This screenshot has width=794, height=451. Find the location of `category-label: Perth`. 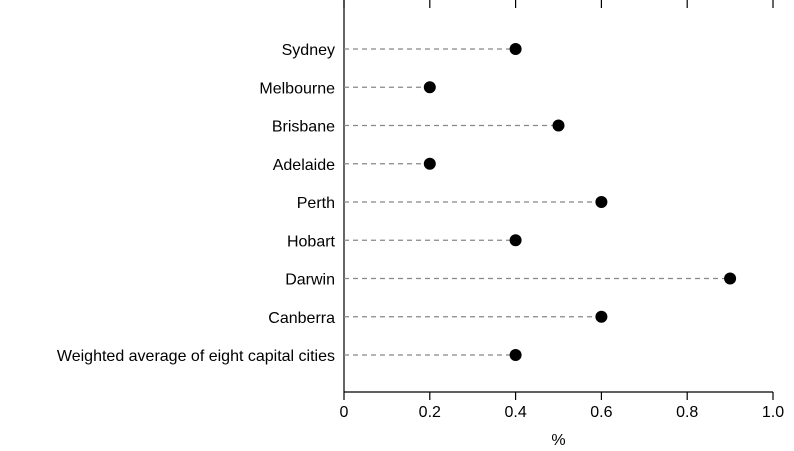

category-label: Perth is located at coordinates (316, 203).